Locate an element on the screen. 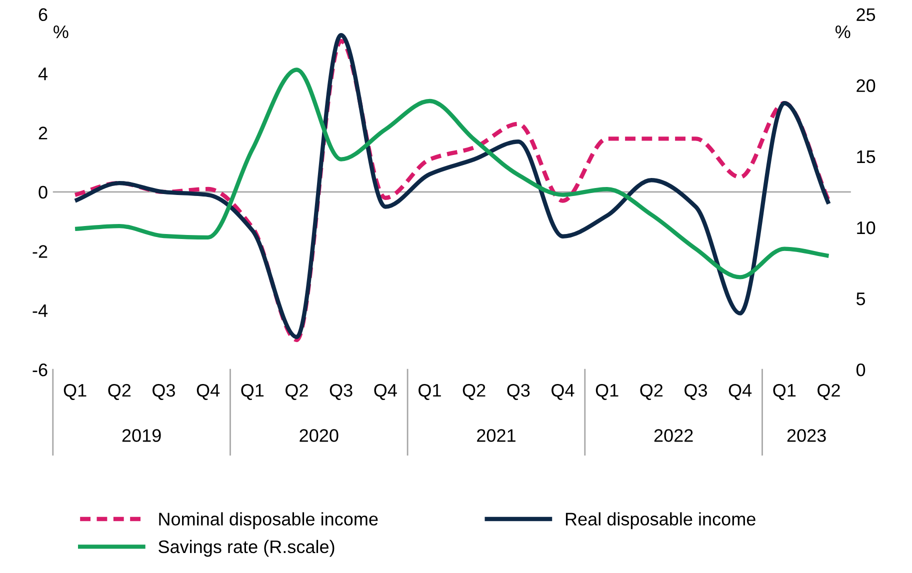 The height and width of the screenshot is (573, 912). y-tick-label: 2 is located at coordinates (43, 133).